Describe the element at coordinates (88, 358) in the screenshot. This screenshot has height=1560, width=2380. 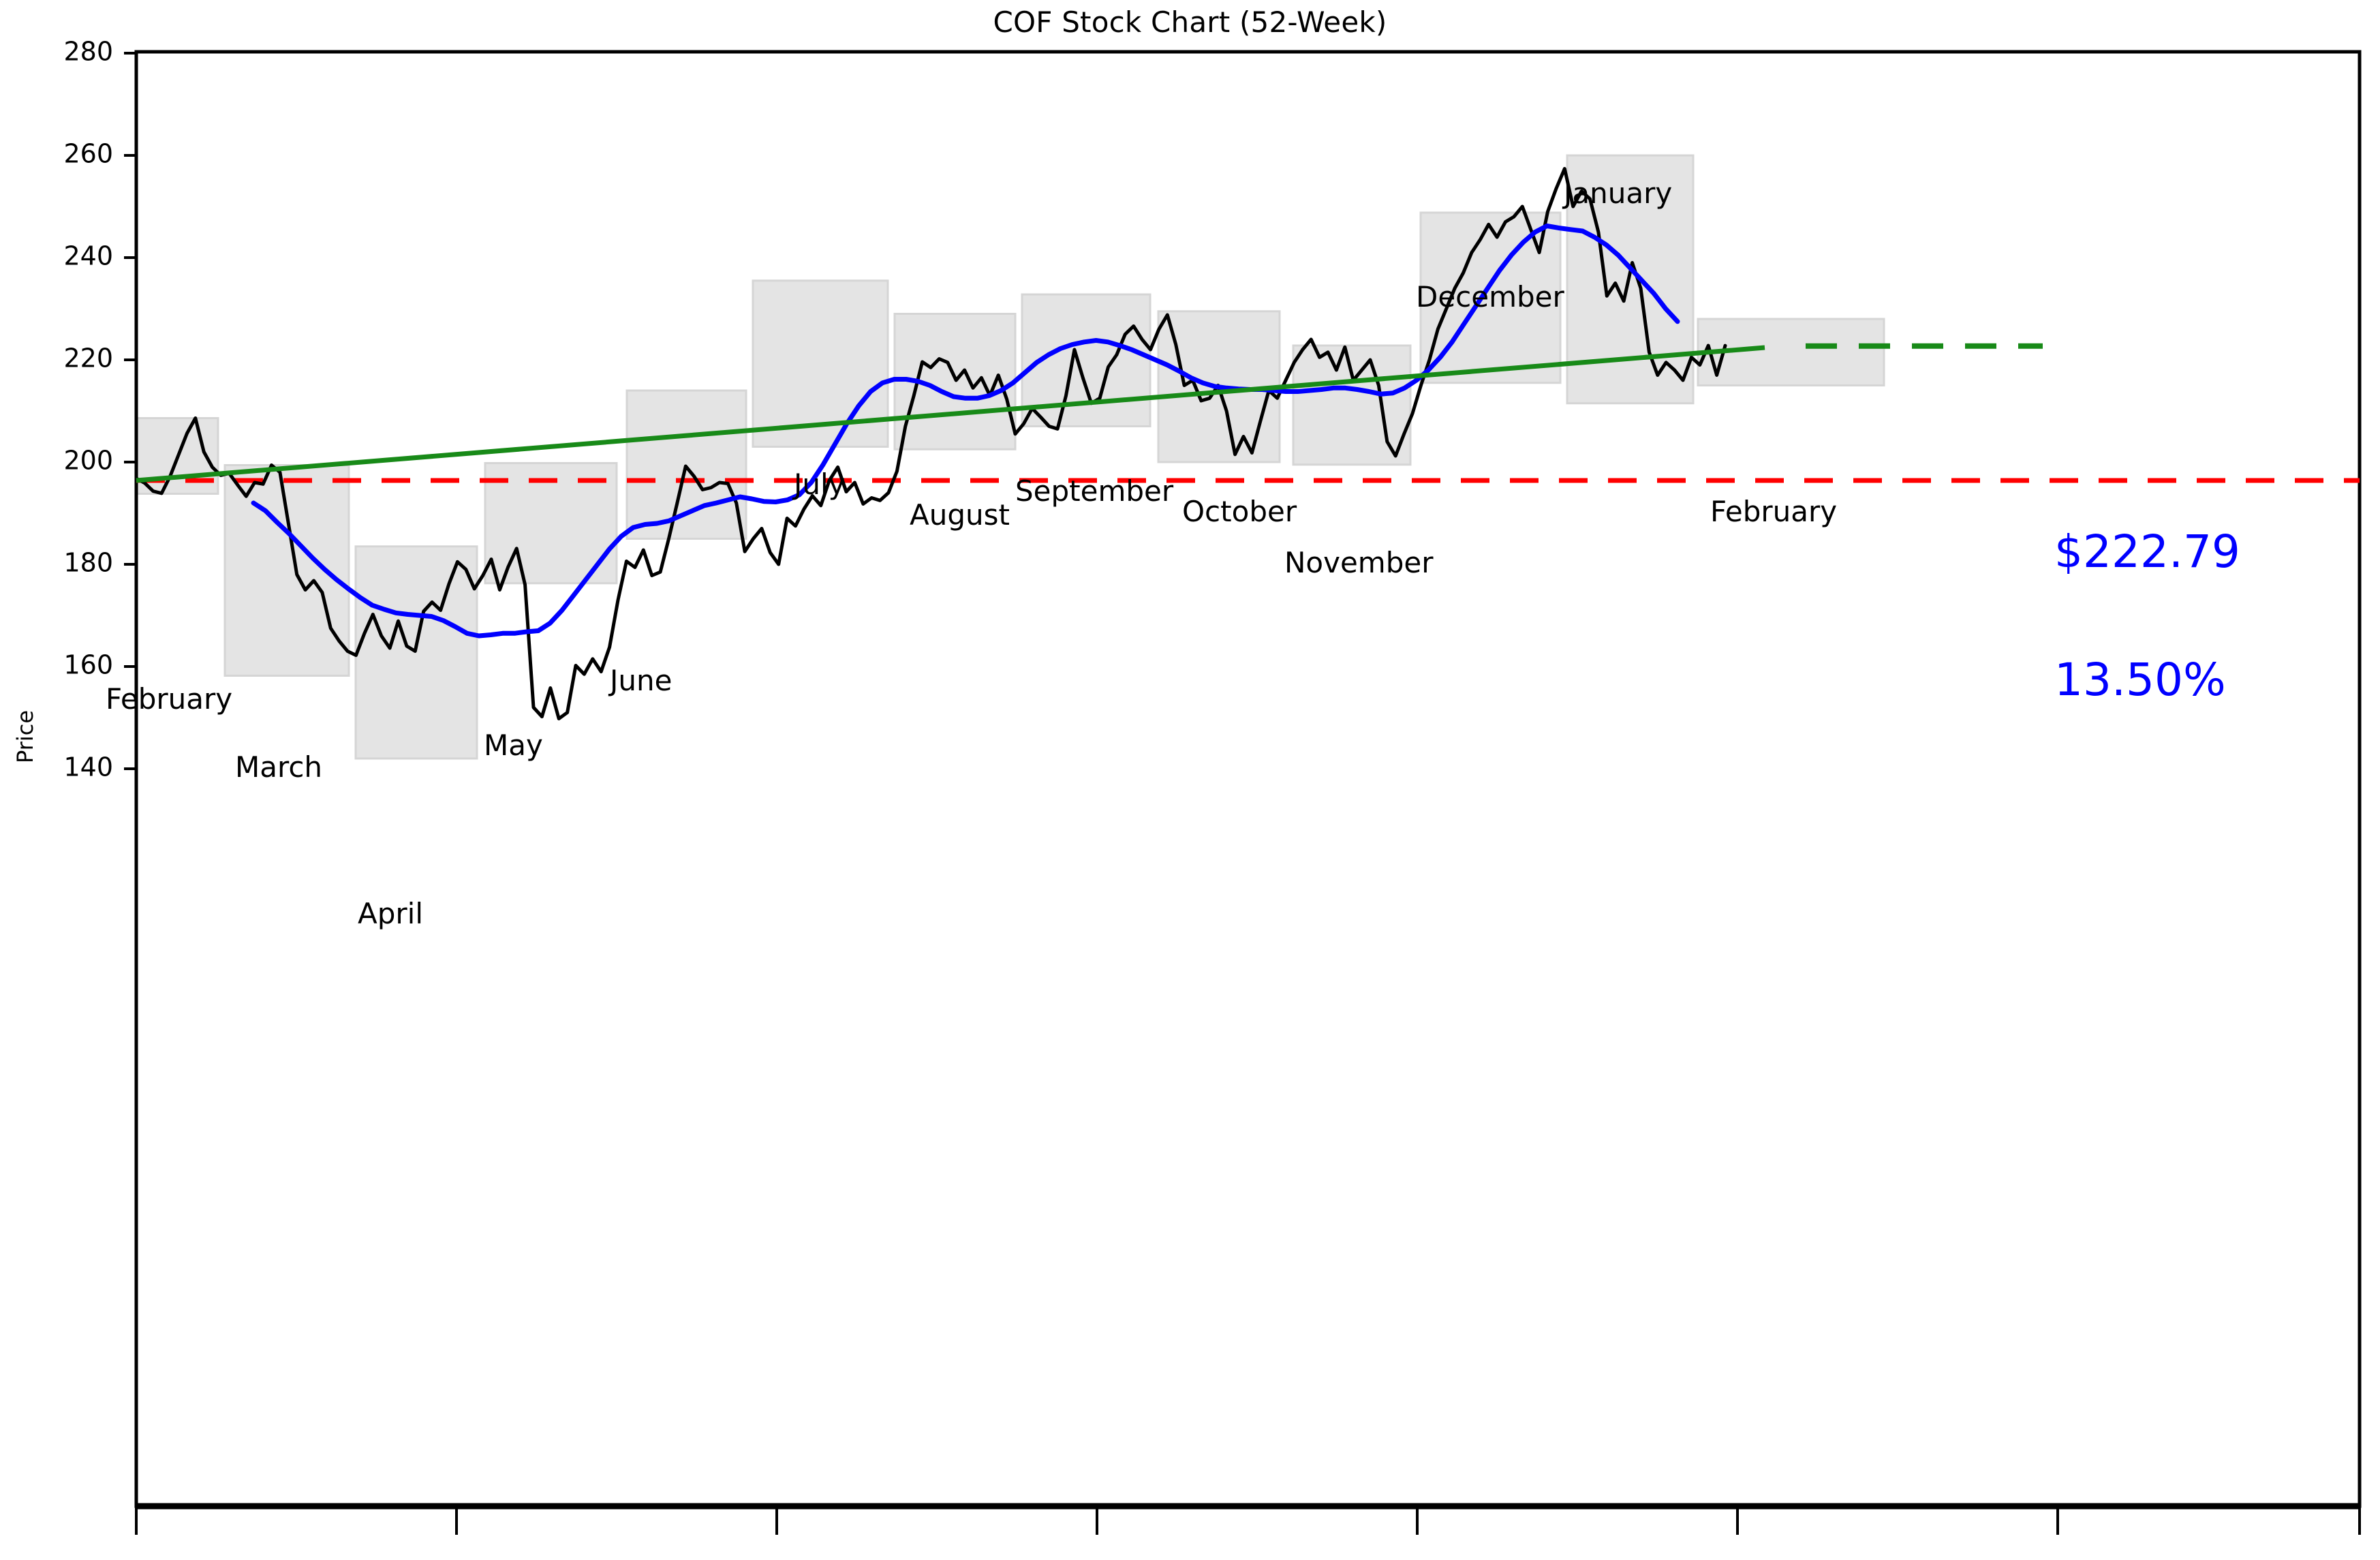
I see `y-tick-label: 220` at that location.